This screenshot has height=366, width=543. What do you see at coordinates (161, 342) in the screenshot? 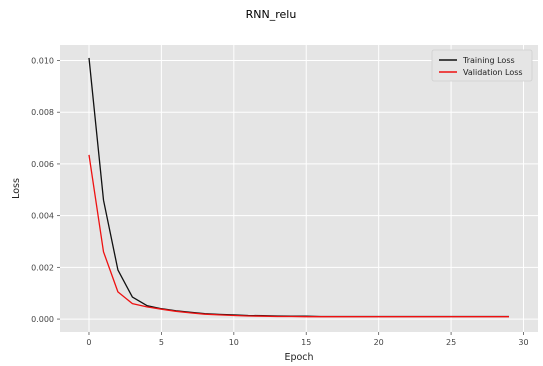
I see `x-tick-label: 5` at bounding box center [161, 342].